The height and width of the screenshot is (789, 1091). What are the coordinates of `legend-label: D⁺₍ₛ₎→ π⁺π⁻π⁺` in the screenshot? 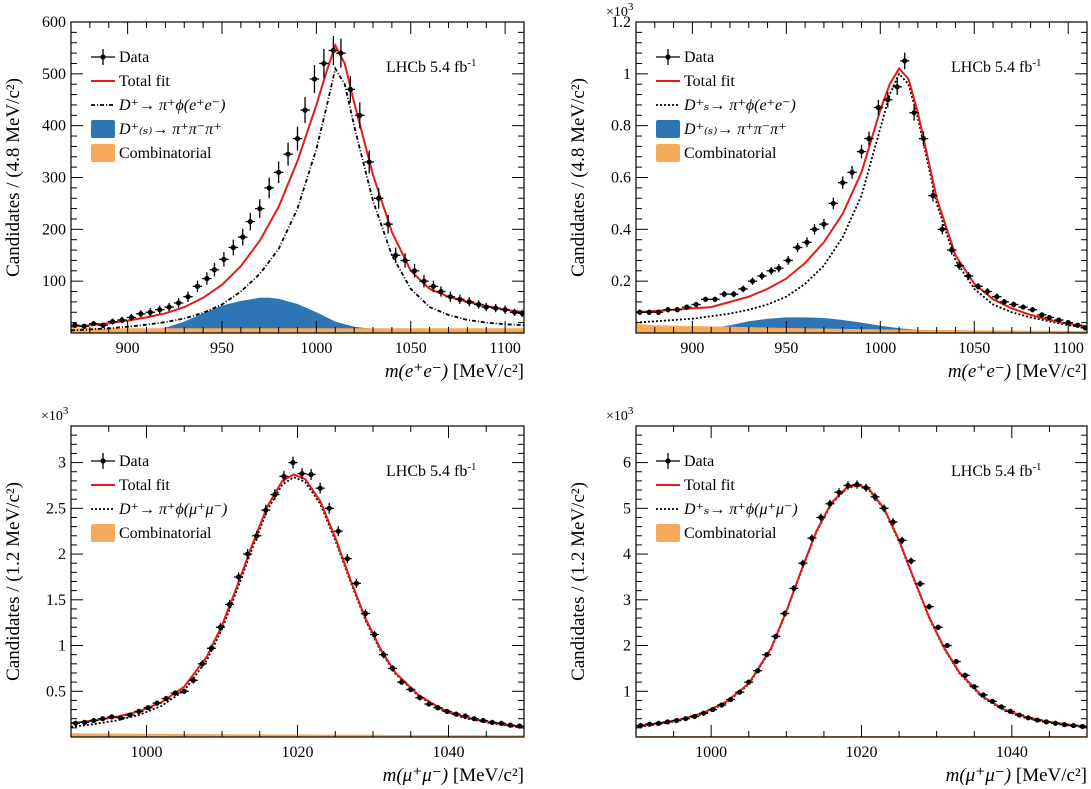 It's located at (735, 129).